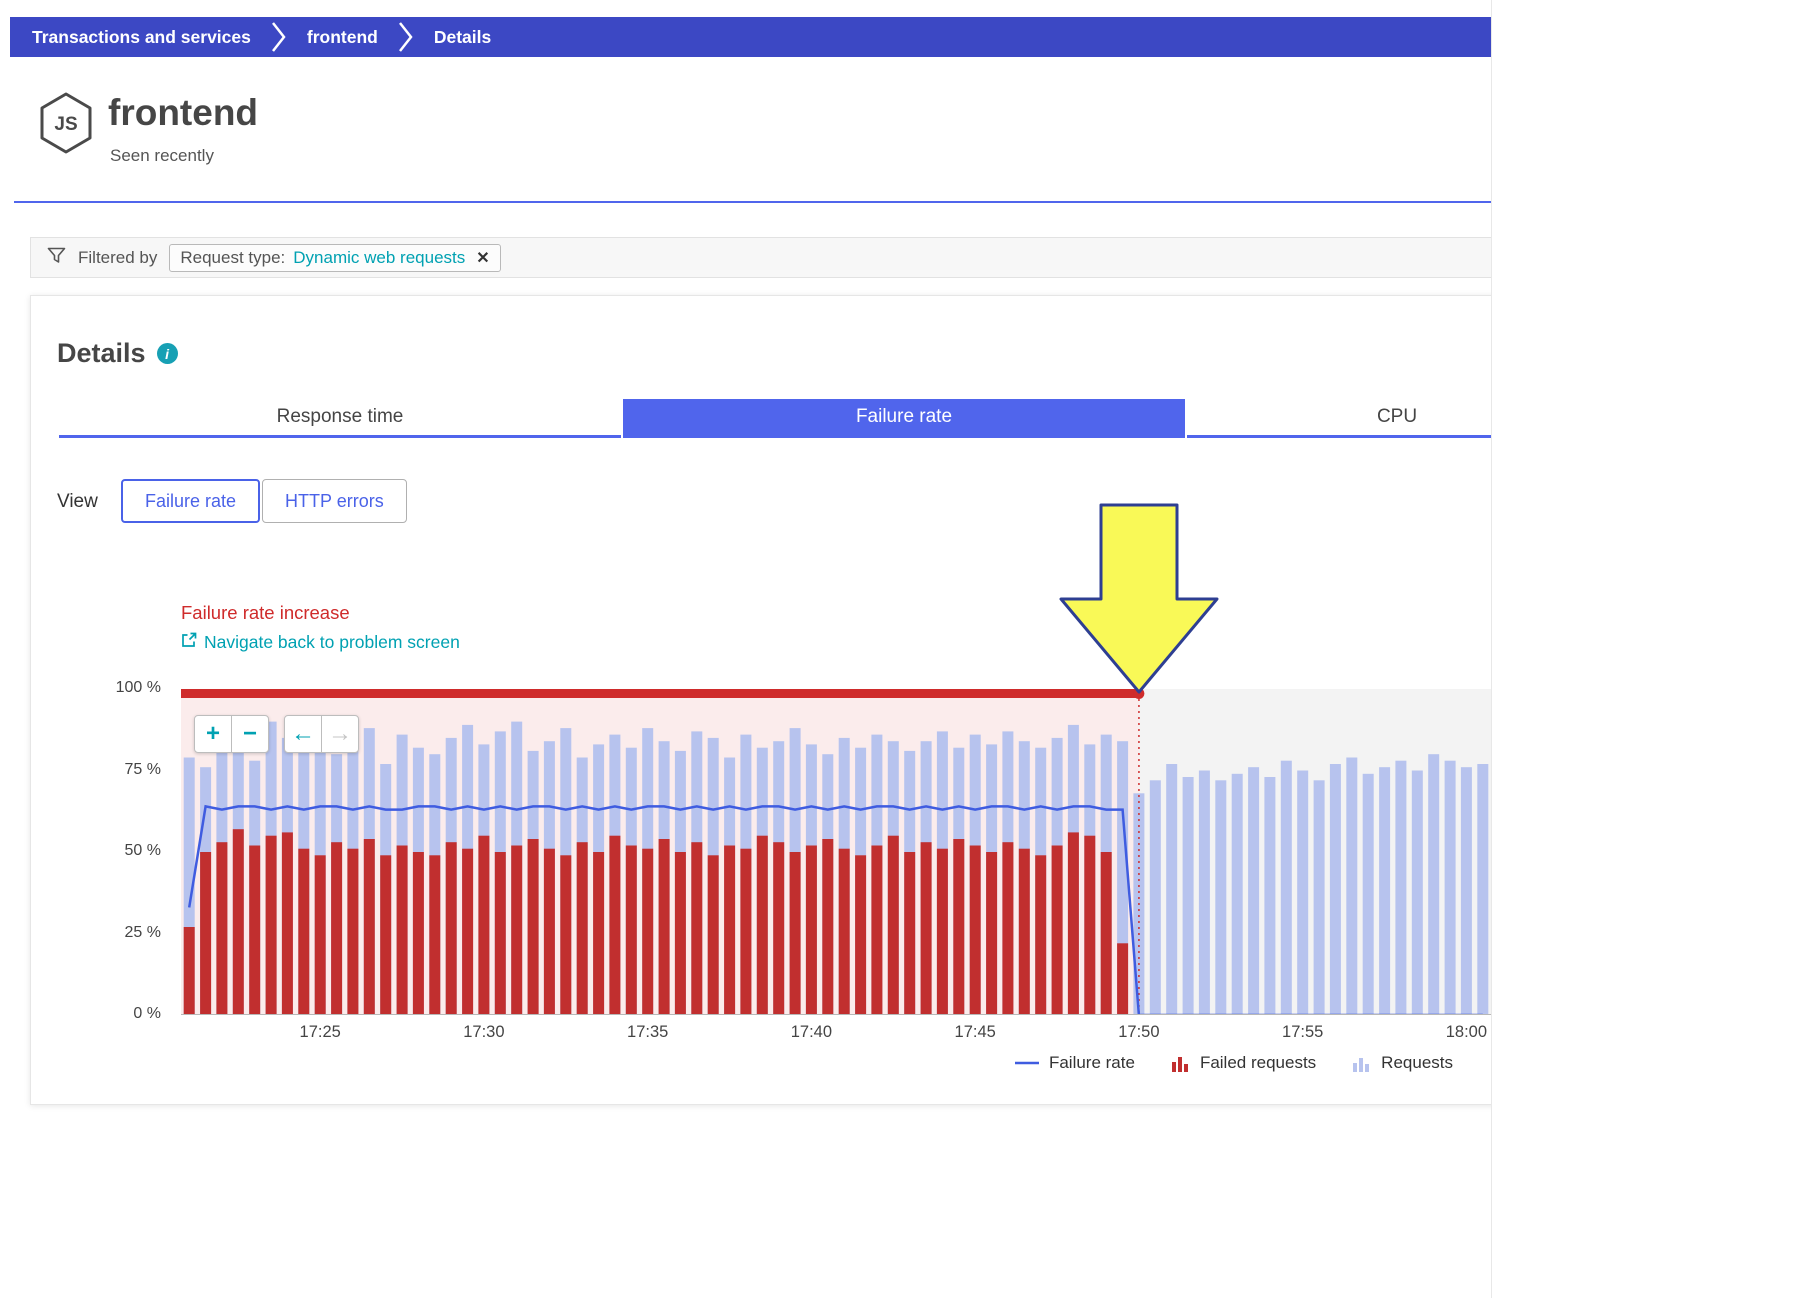 The image size is (1800, 1298). I want to click on view-label: View, so click(77, 501).